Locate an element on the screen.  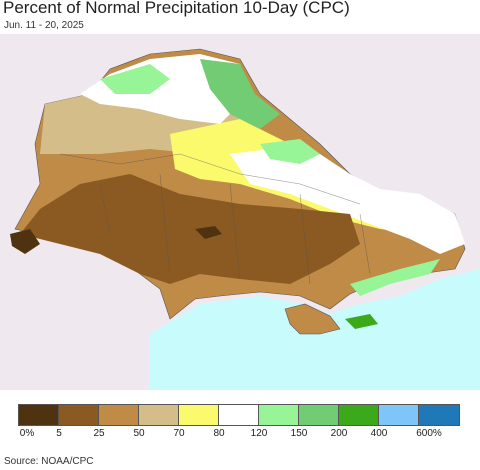
green-zone-north is located at coordinates (240, 94).